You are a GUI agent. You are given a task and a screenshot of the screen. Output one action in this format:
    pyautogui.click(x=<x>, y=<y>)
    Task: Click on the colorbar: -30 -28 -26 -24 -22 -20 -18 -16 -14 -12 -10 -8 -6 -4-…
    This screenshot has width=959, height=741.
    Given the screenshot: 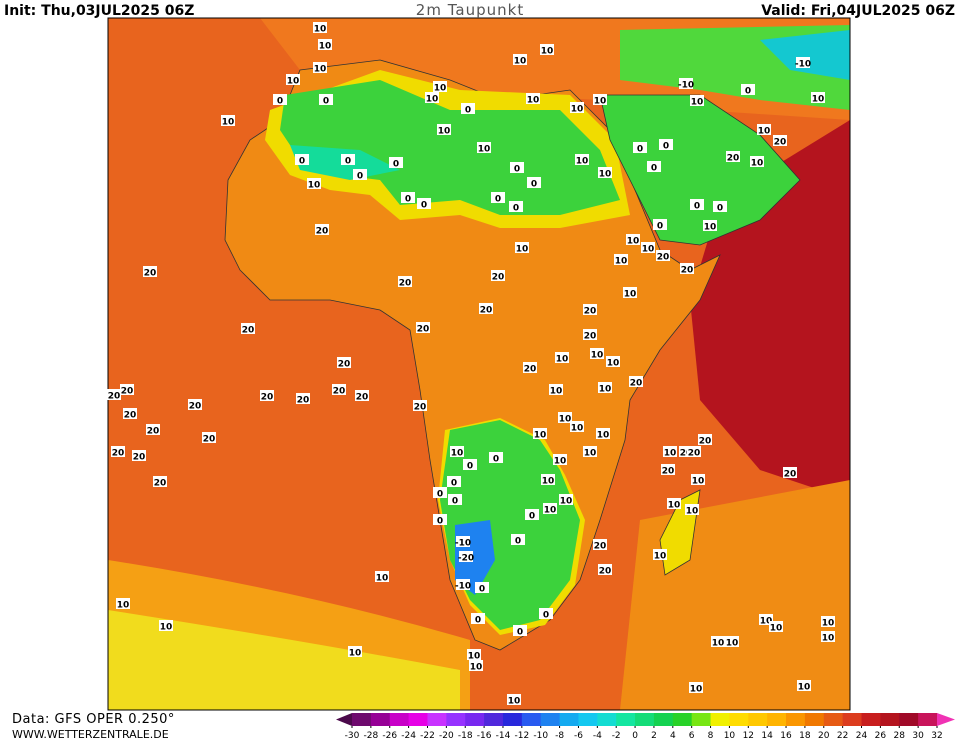 What is the action you would take?
    pyautogui.click(x=645, y=727)
    